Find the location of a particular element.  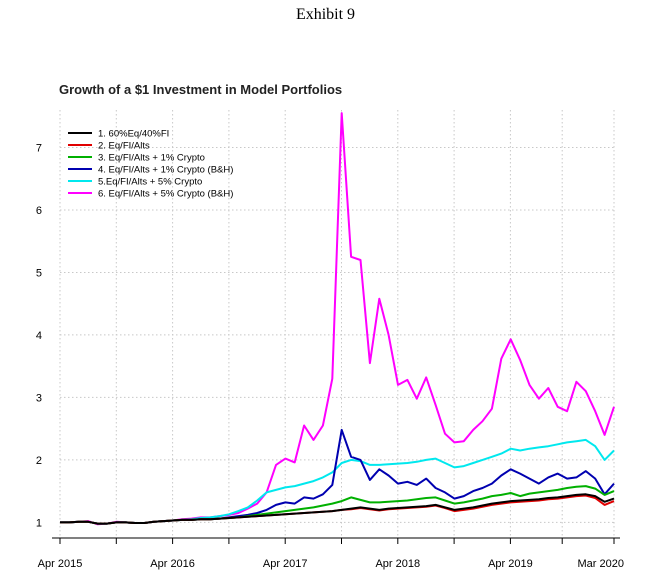

y-tick-label: 4 is located at coordinates (39, 336).